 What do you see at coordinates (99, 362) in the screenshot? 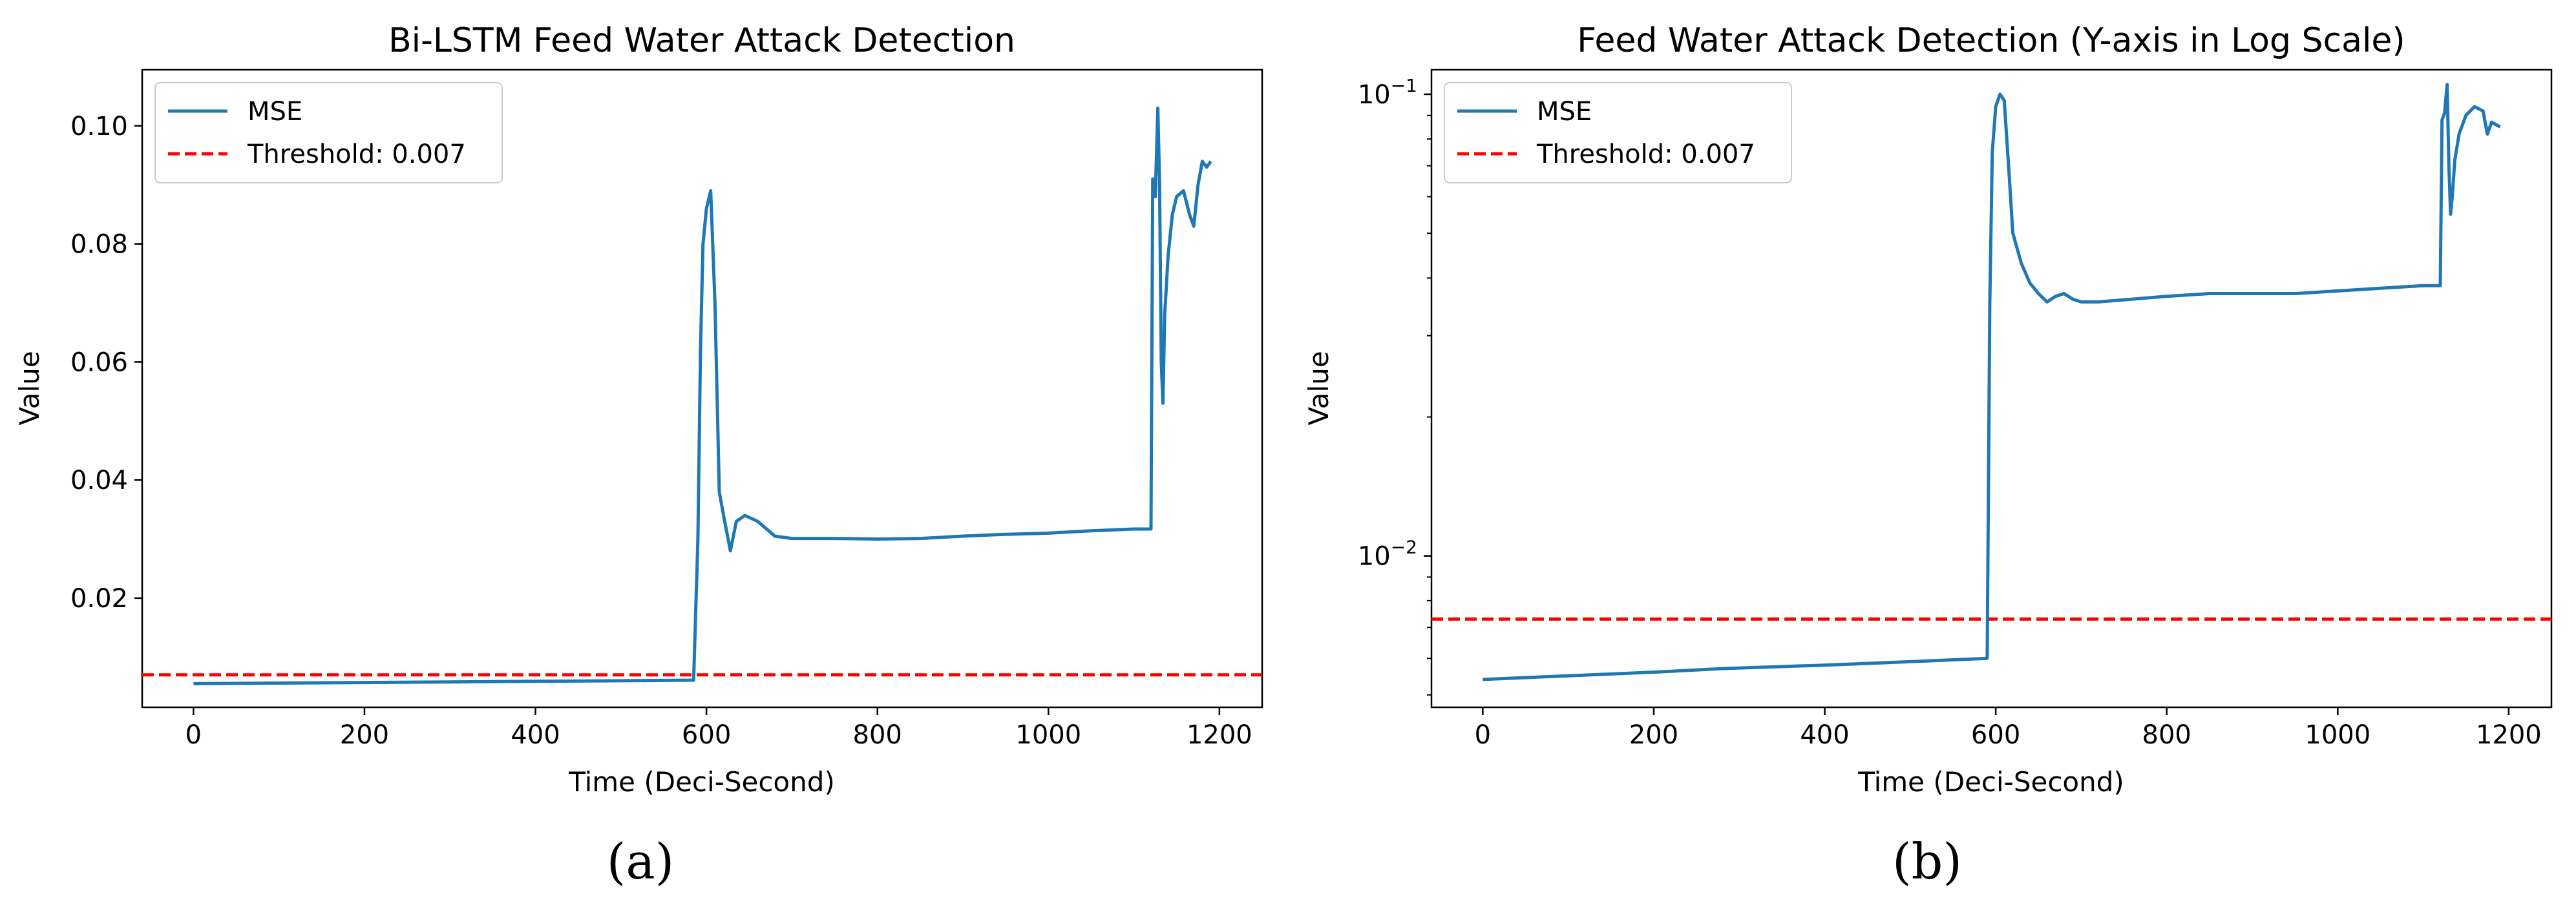
I see `y-tick-label: 0.06` at bounding box center [99, 362].